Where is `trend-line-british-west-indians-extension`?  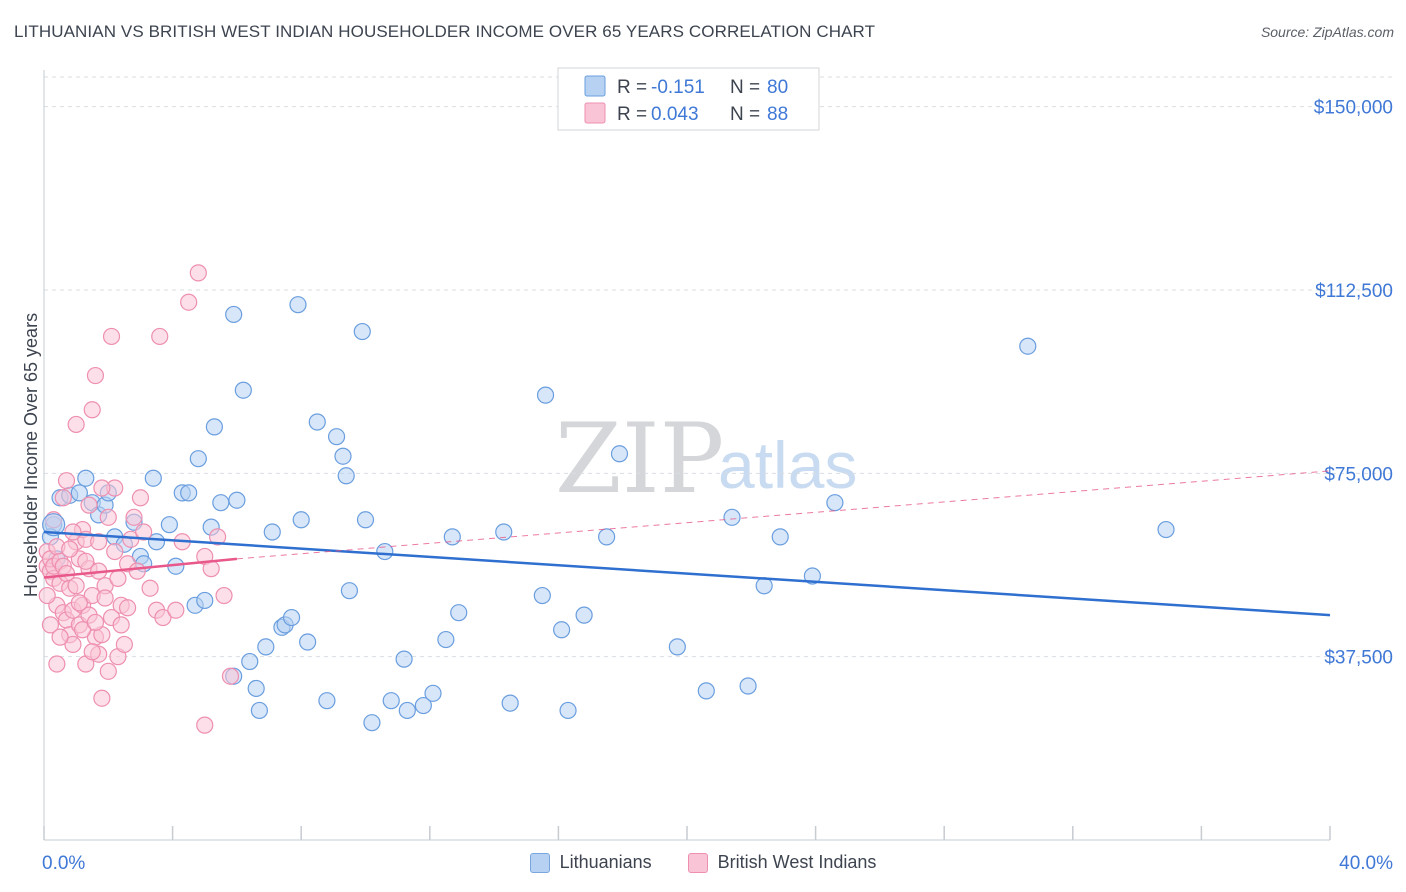
trend-line-british-west-indians-extension is located at coordinates (783, 515).